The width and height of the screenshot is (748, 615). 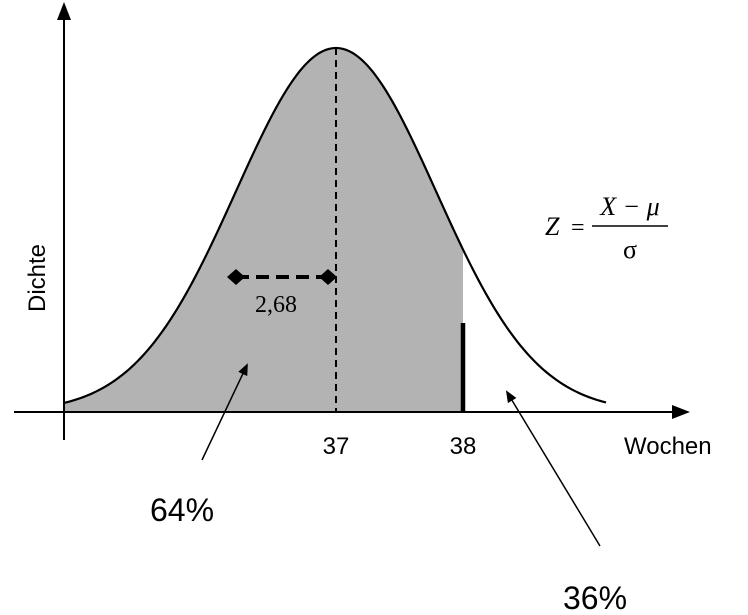 I want to click on tick-label-37: 37, so click(x=336, y=446).